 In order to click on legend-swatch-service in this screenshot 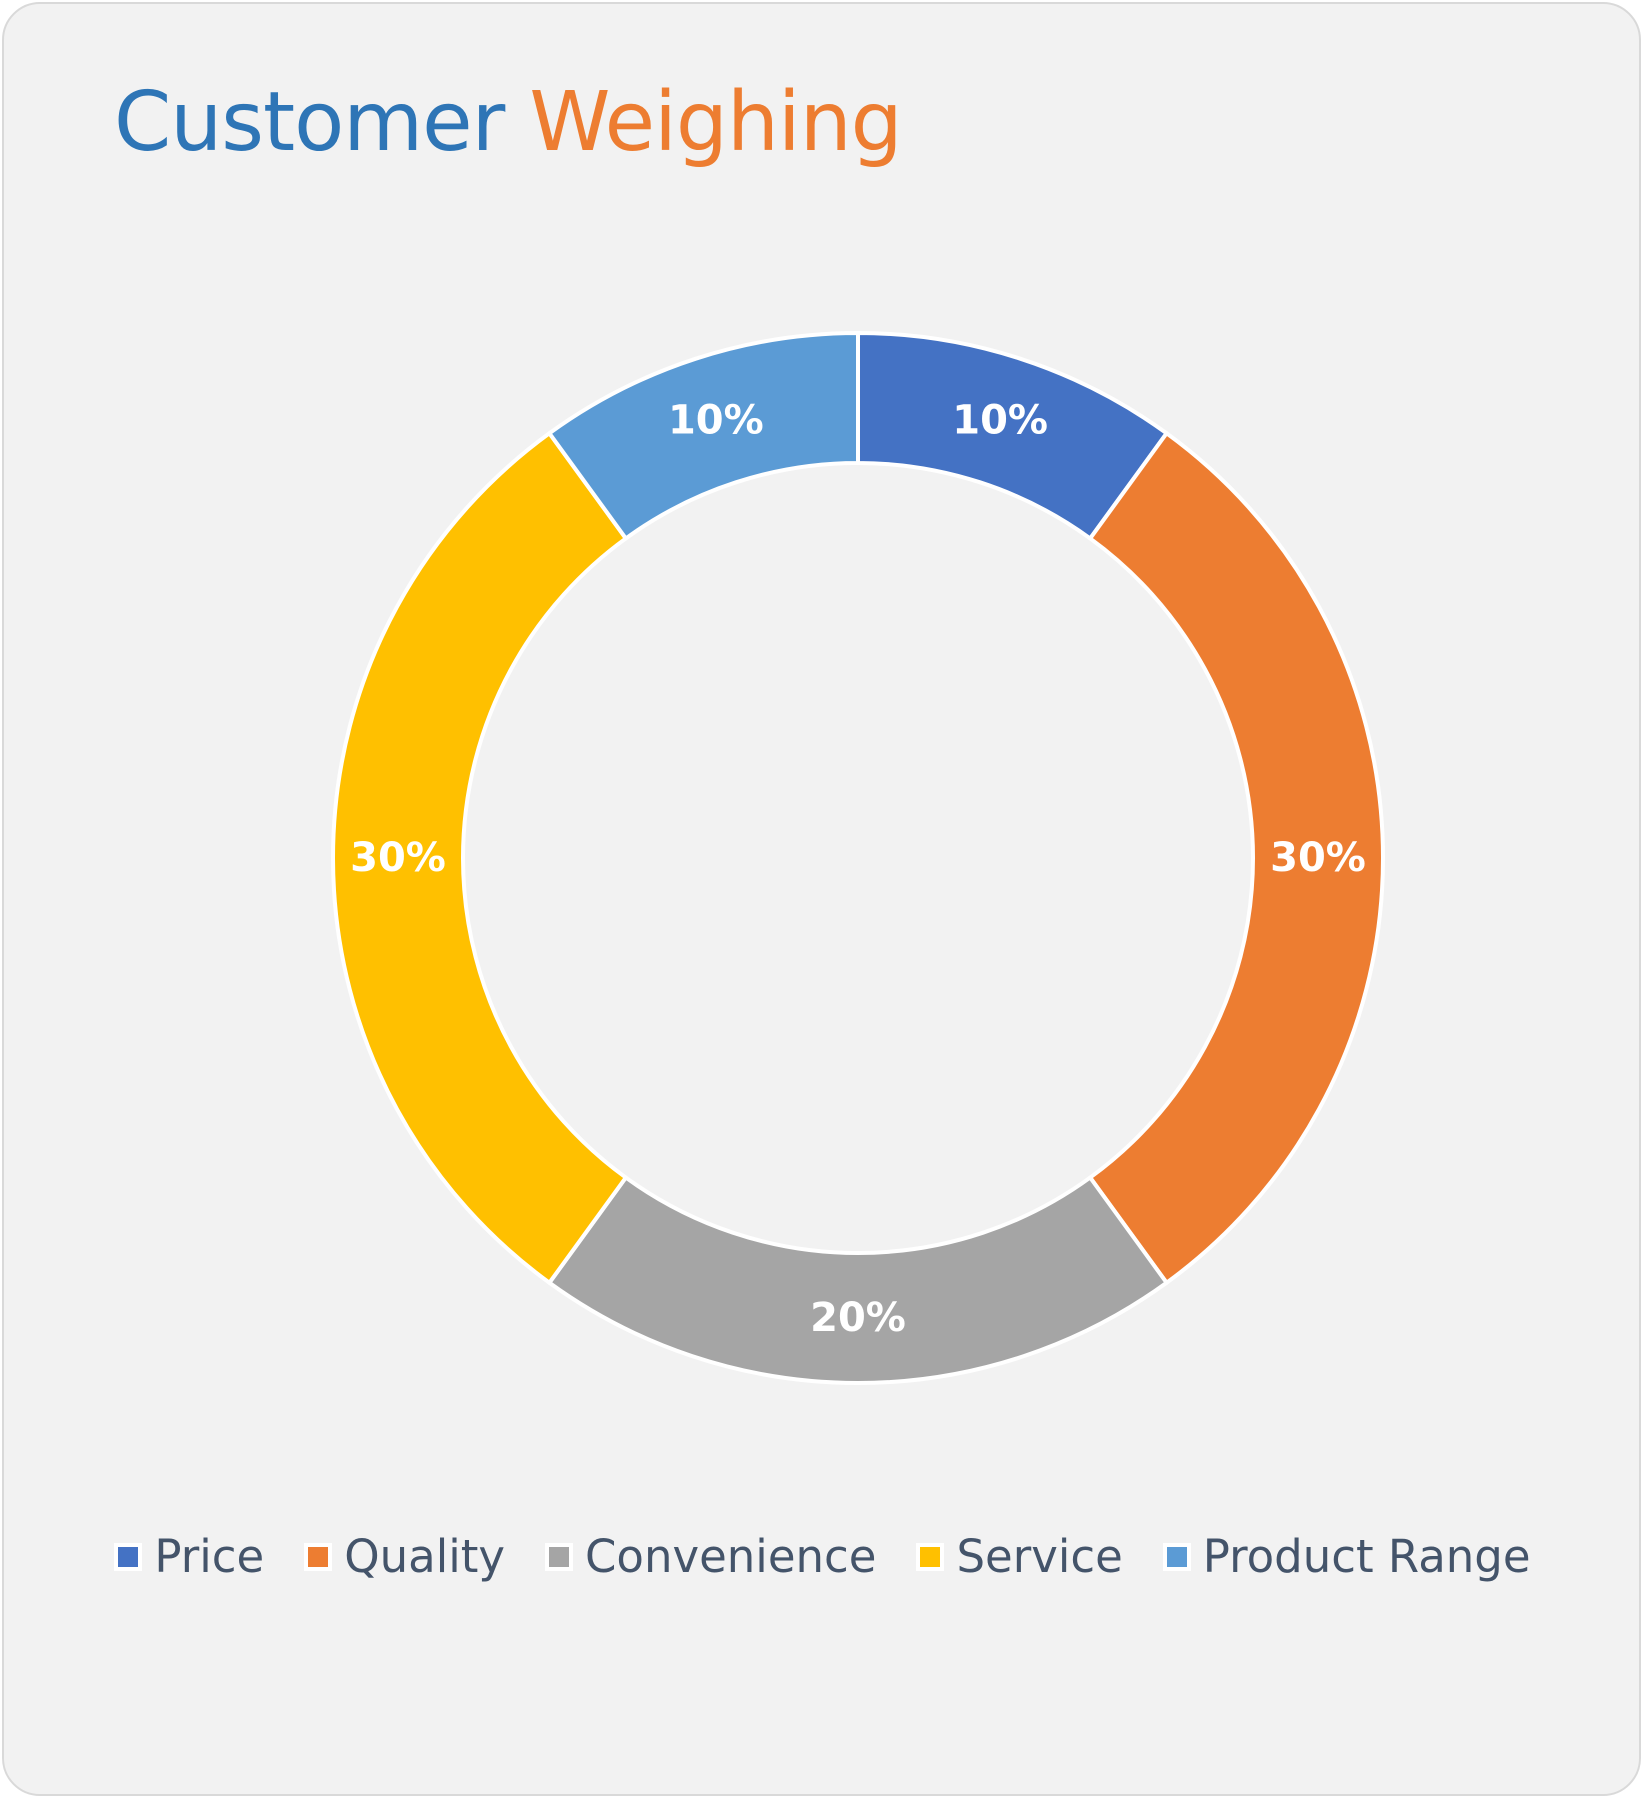, I will do `click(930, 1556)`.